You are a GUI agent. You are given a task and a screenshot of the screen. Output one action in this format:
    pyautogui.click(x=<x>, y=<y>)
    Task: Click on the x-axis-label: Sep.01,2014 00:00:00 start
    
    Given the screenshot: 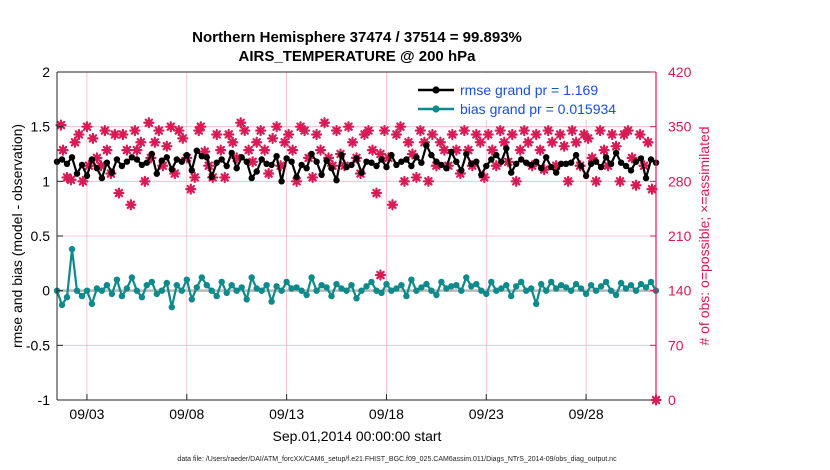 What is the action you would take?
    pyautogui.click(x=357, y=436)
    